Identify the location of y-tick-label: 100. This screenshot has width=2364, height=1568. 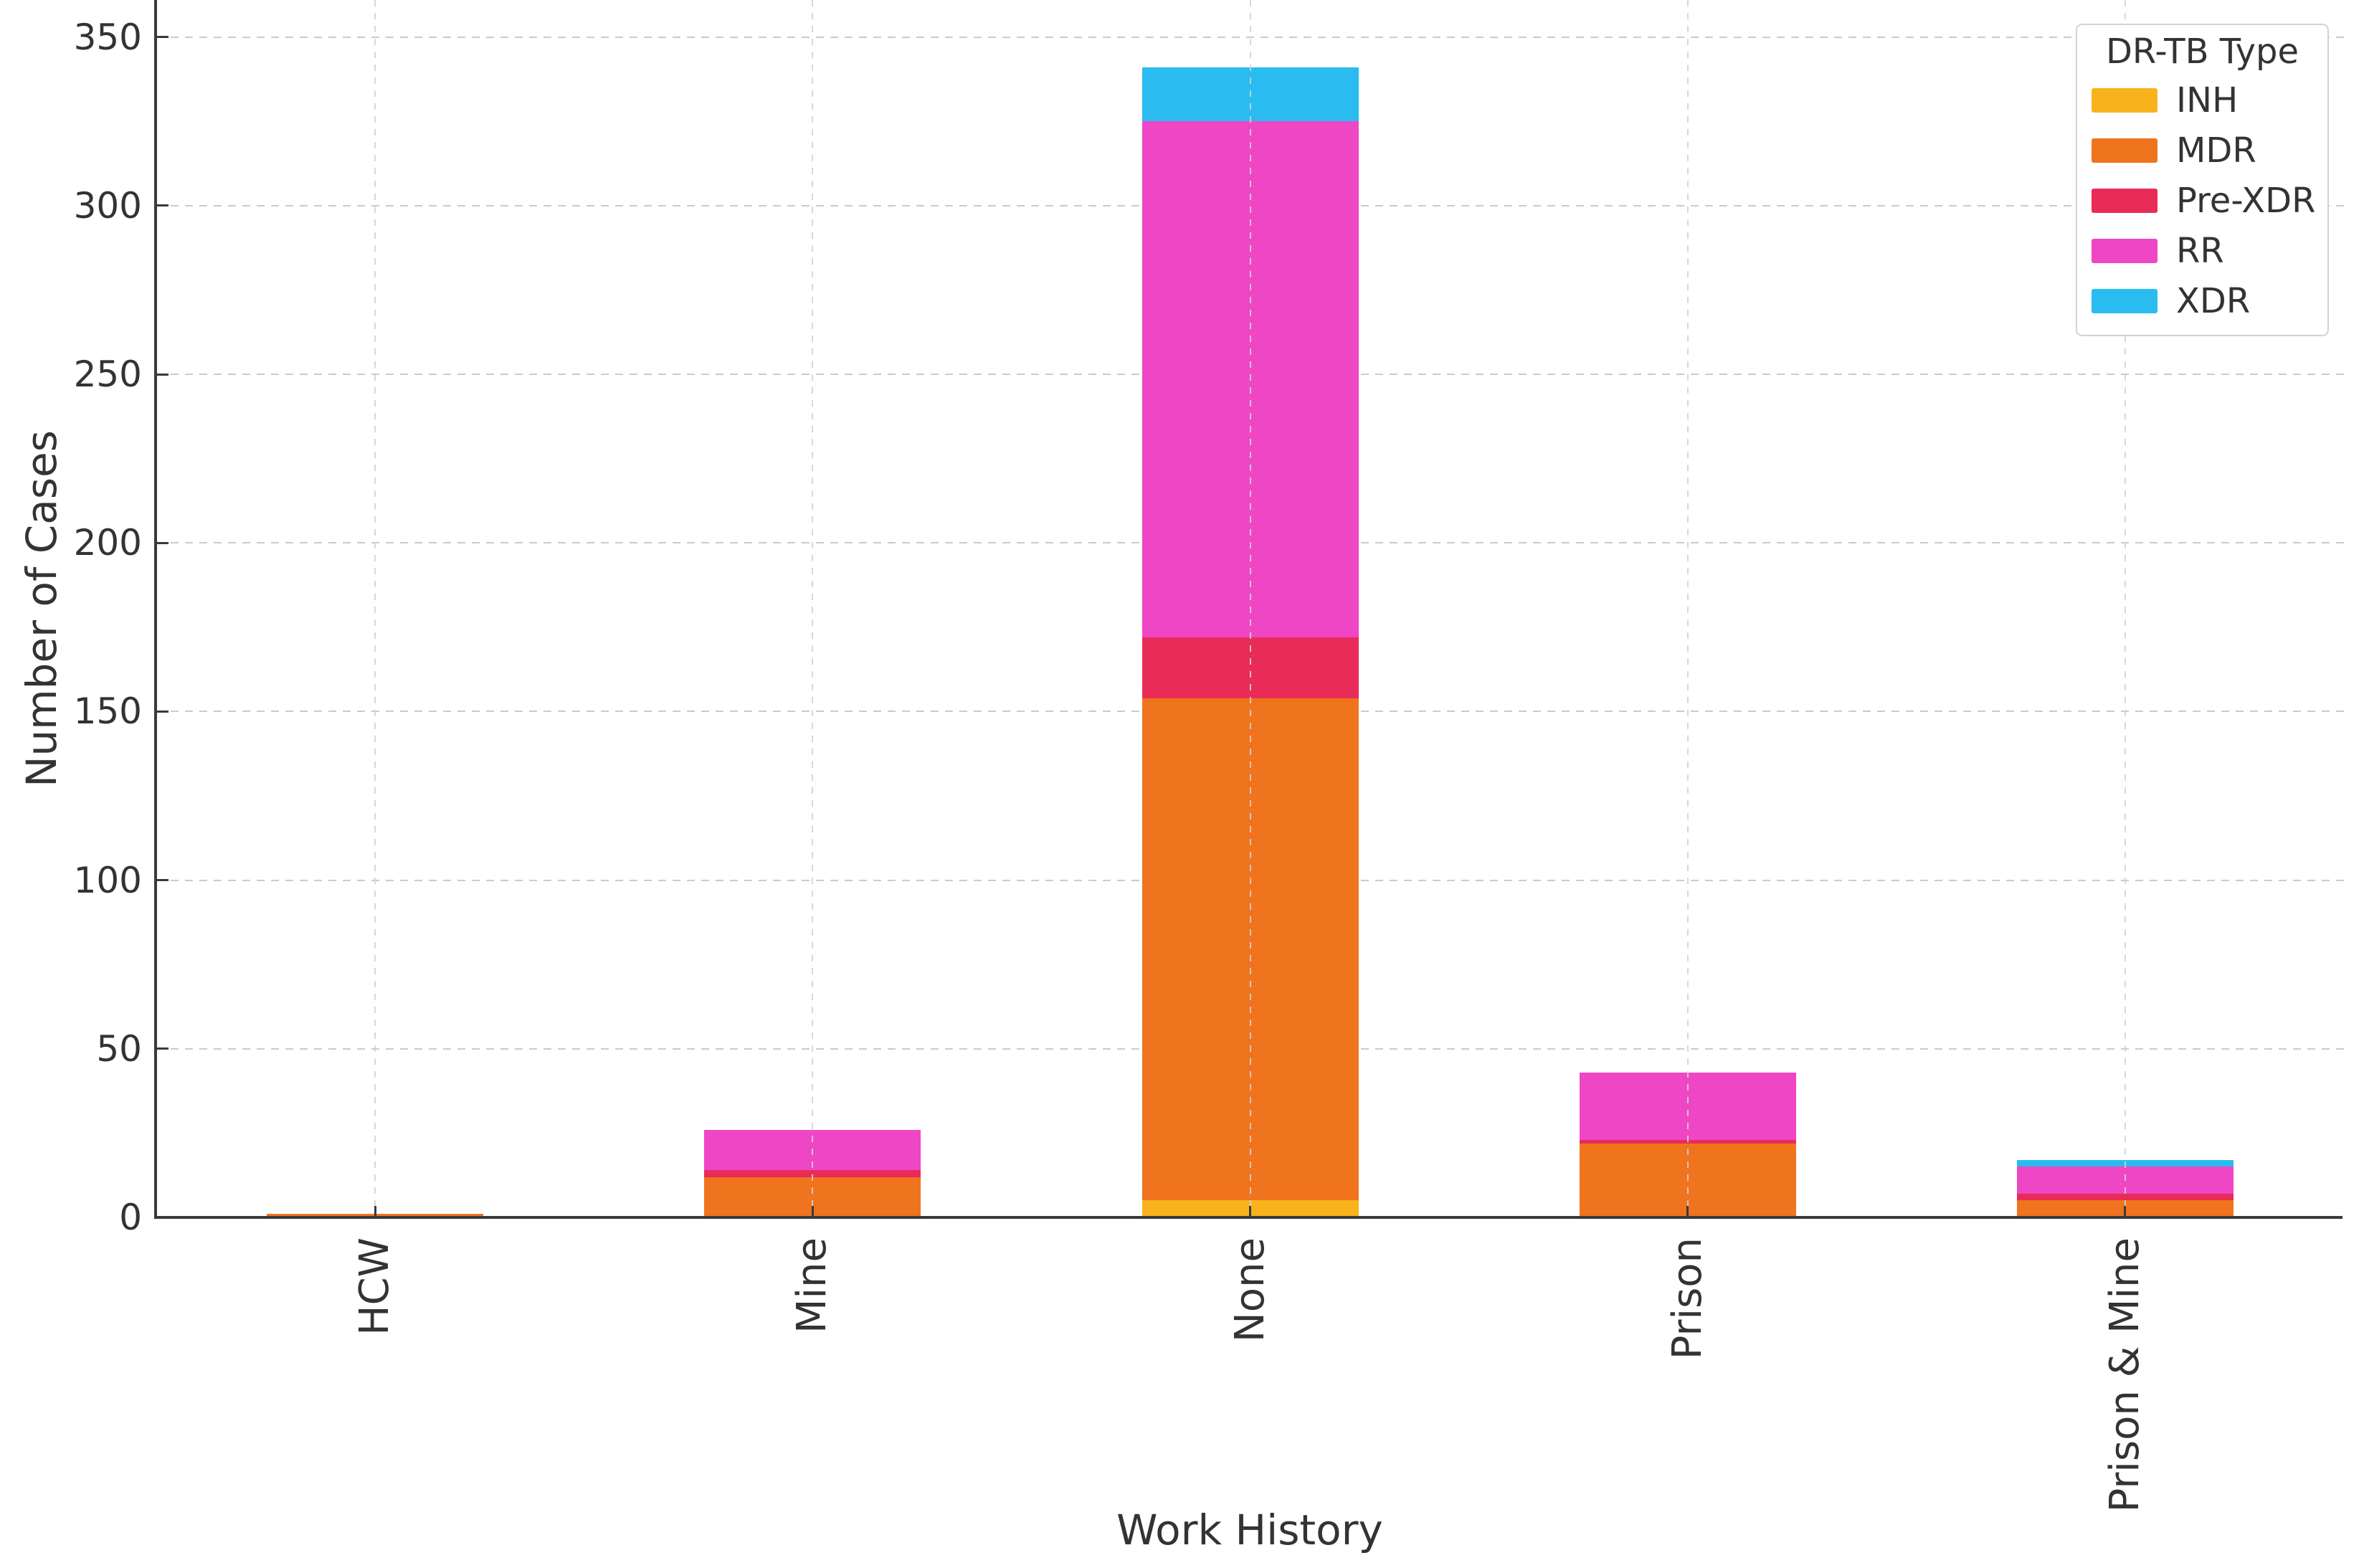
(107, 880).